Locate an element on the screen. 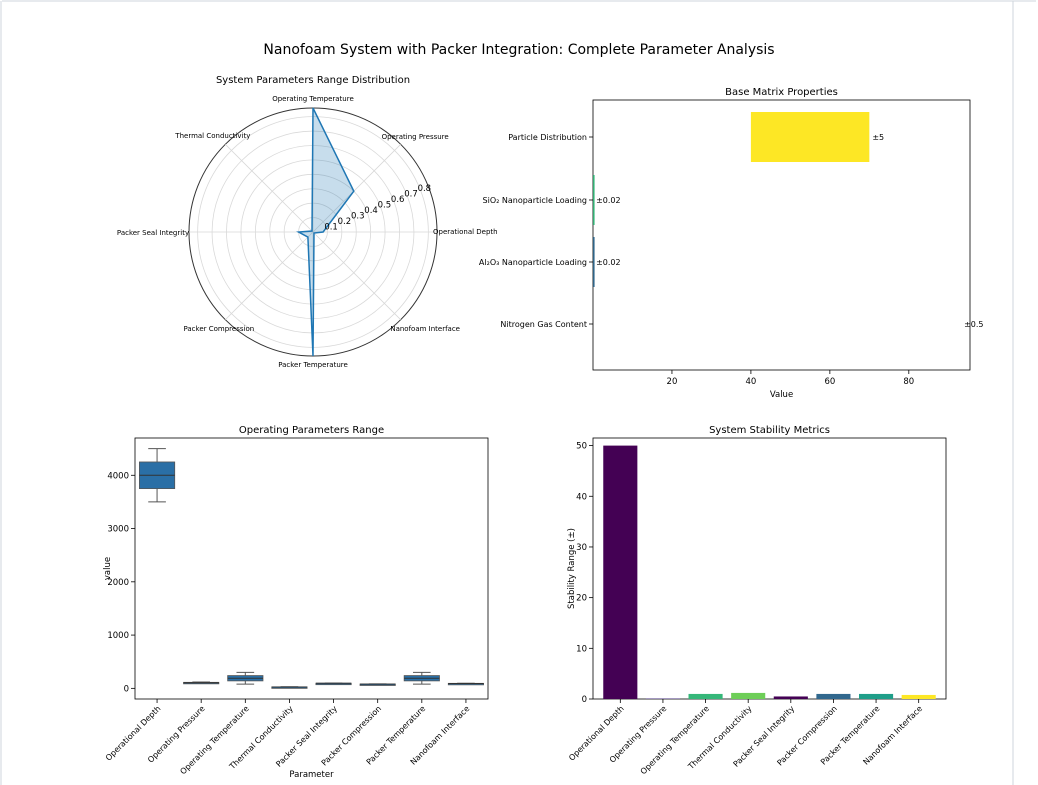 This screenshot has width=1038, height=785. vbar-x-tick-label: Operating Temperature is located at coordinates (675, 740).